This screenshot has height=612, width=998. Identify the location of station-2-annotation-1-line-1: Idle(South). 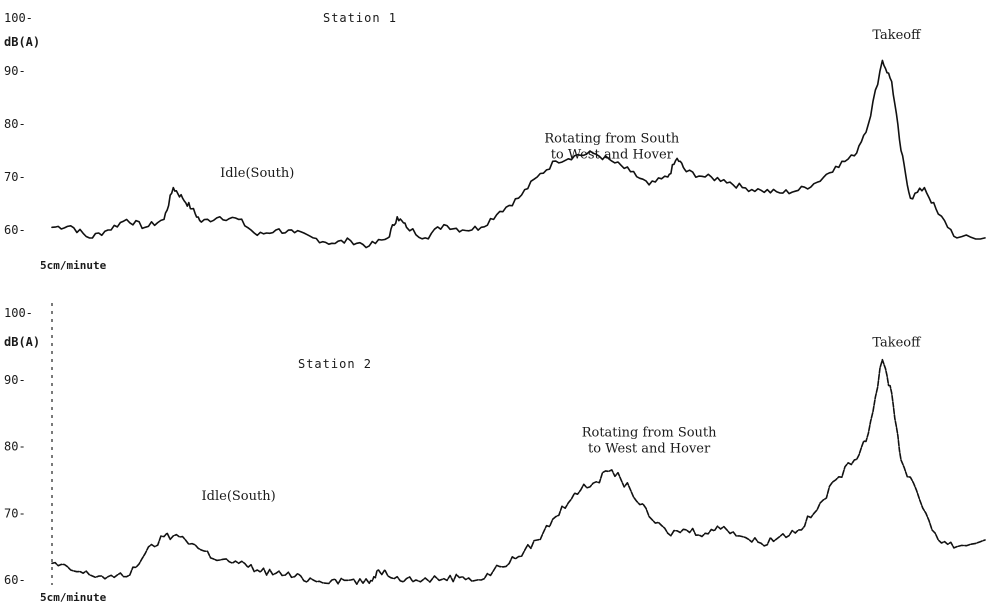
(239, 496).